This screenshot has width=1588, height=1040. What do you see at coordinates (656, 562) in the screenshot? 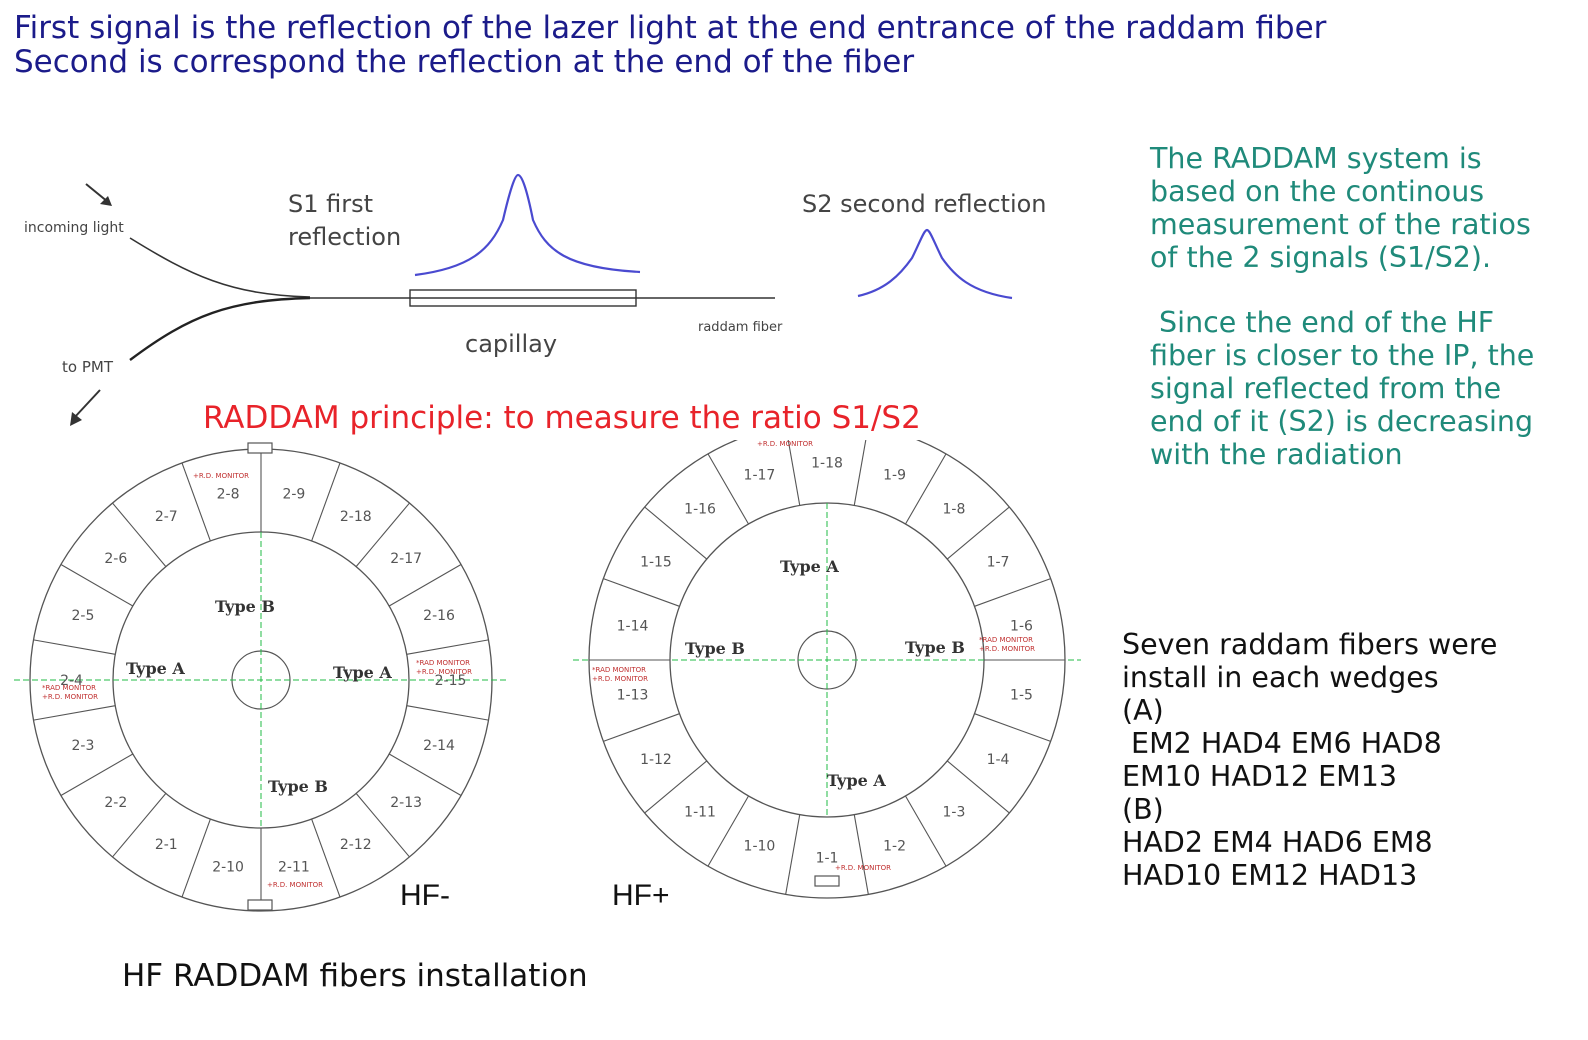
I see `wedge-label: 1-15` at bounding box center [656, 562].